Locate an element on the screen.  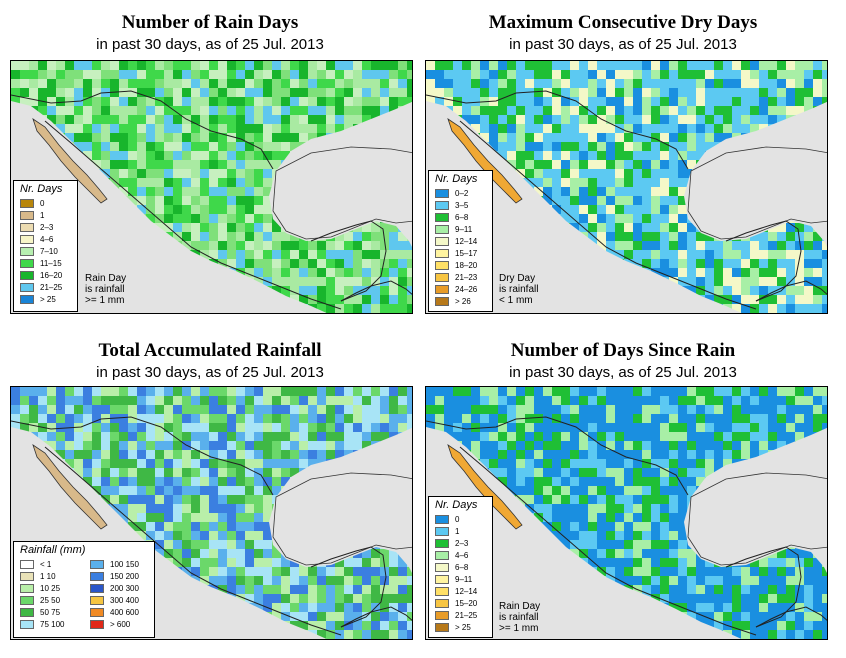
legend-label: > 25 is located at coordinates (48, 299).